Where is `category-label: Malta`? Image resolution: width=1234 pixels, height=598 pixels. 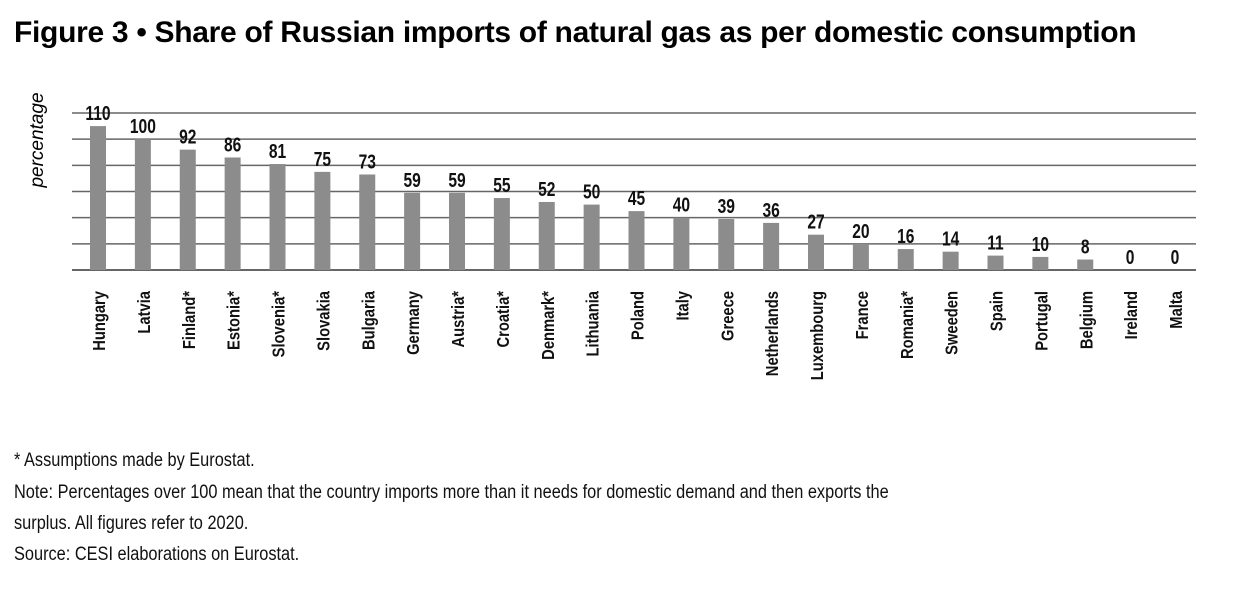
category-label: Malta is located at coordinates (1177, 309).